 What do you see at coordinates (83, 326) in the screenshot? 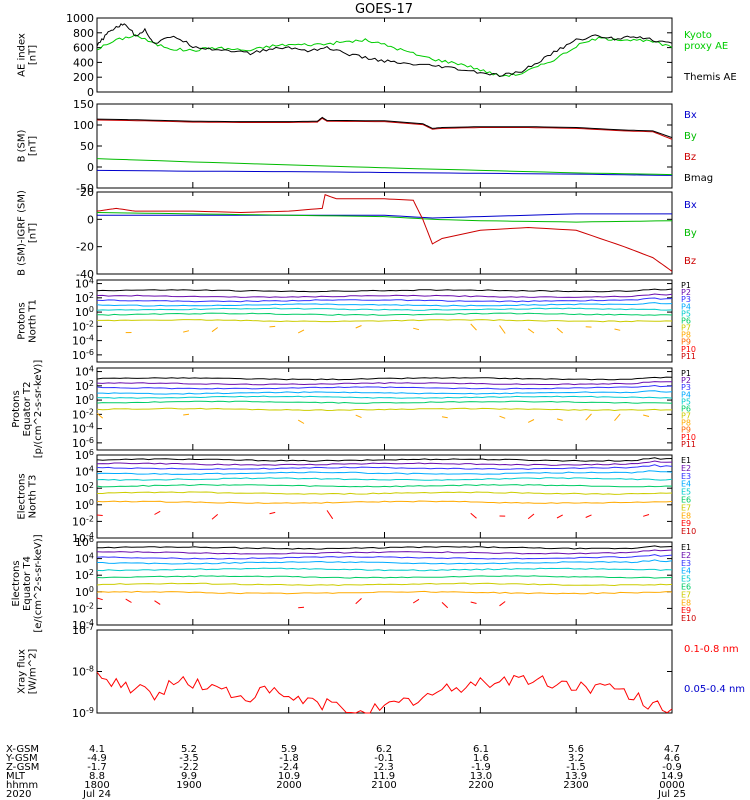
I see `y-tick-label-p_north: 10⁻²` at bounding box center [83, 326].